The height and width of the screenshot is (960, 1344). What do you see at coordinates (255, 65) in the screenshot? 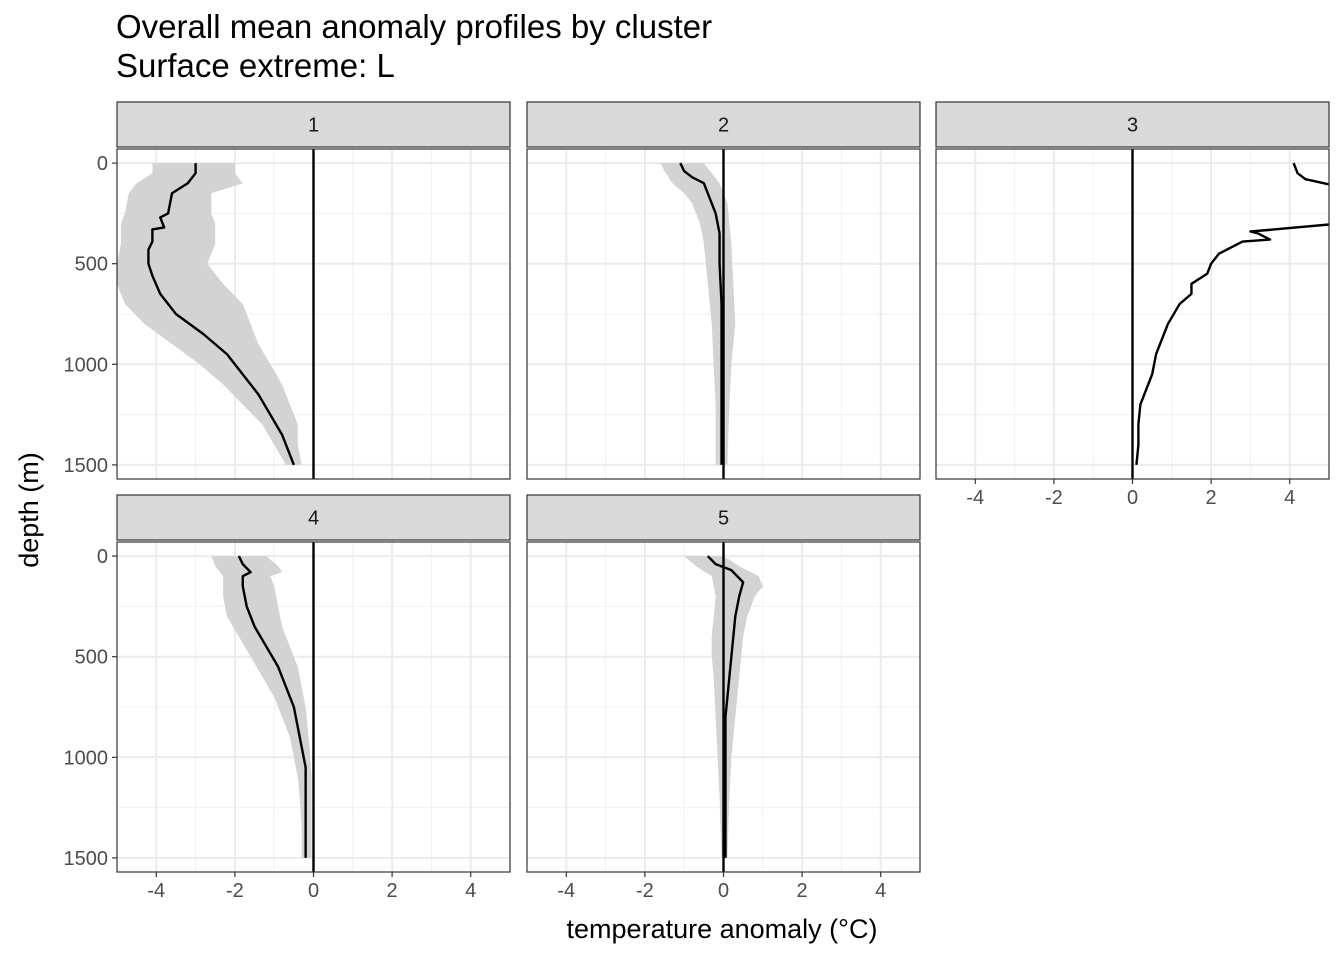
I see `chart-subtitle: Surface extreme: L` at bounding box center [255, 65].